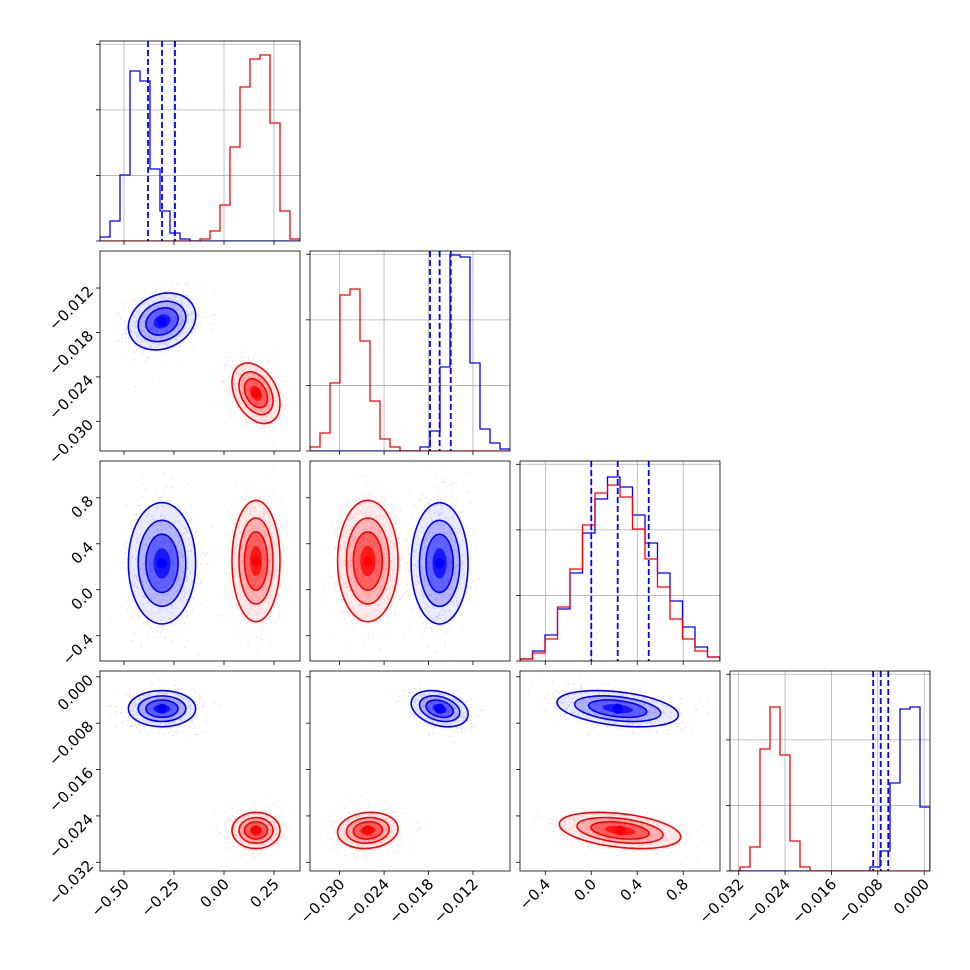 The image size is (970, 970). What do you see at coordinates (535, 894) in the screenshot?
I see `x-tick-label: −0.4` at bounding box center [535, 894].